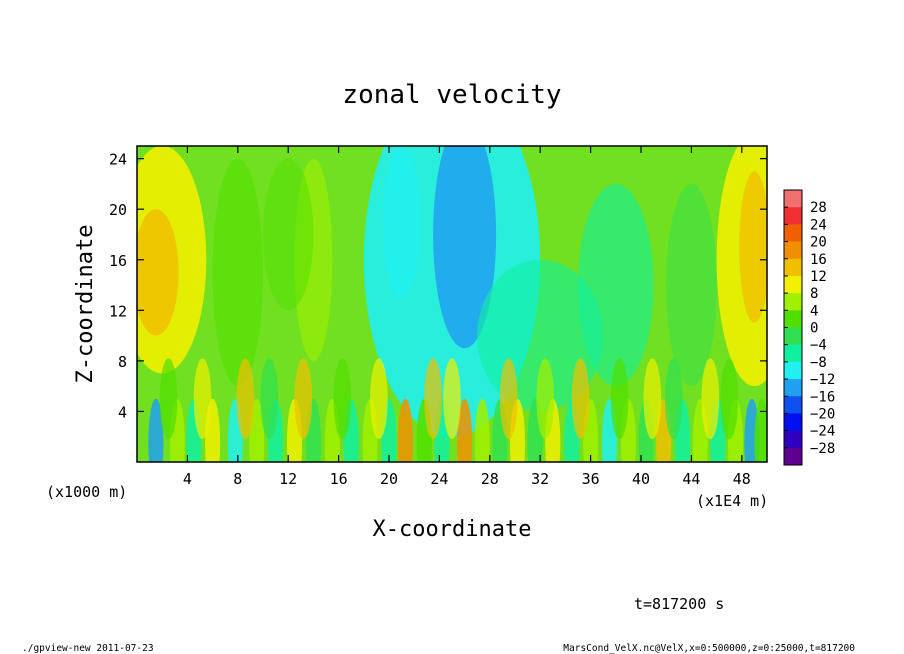  What do you see at coordinates (822, 397) in the screenshot?
I see `colorbar-label: −16` at bounding box center [822, 397].